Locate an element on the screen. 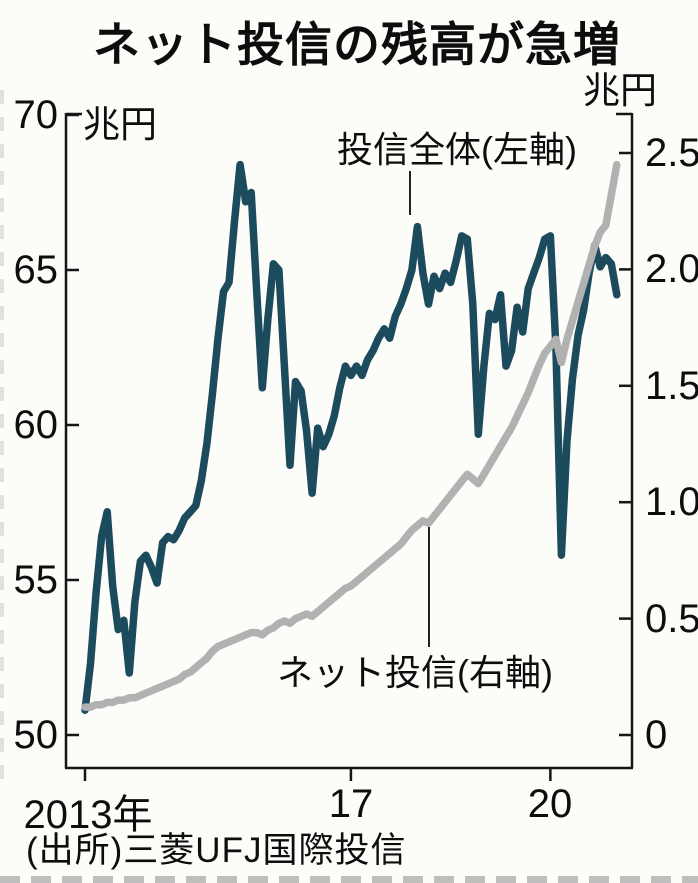 Image resolution: width=698 pixels, height=883 pixels. right-axis-tick-0-5: 0.5 is located at coordinates (671, 619).